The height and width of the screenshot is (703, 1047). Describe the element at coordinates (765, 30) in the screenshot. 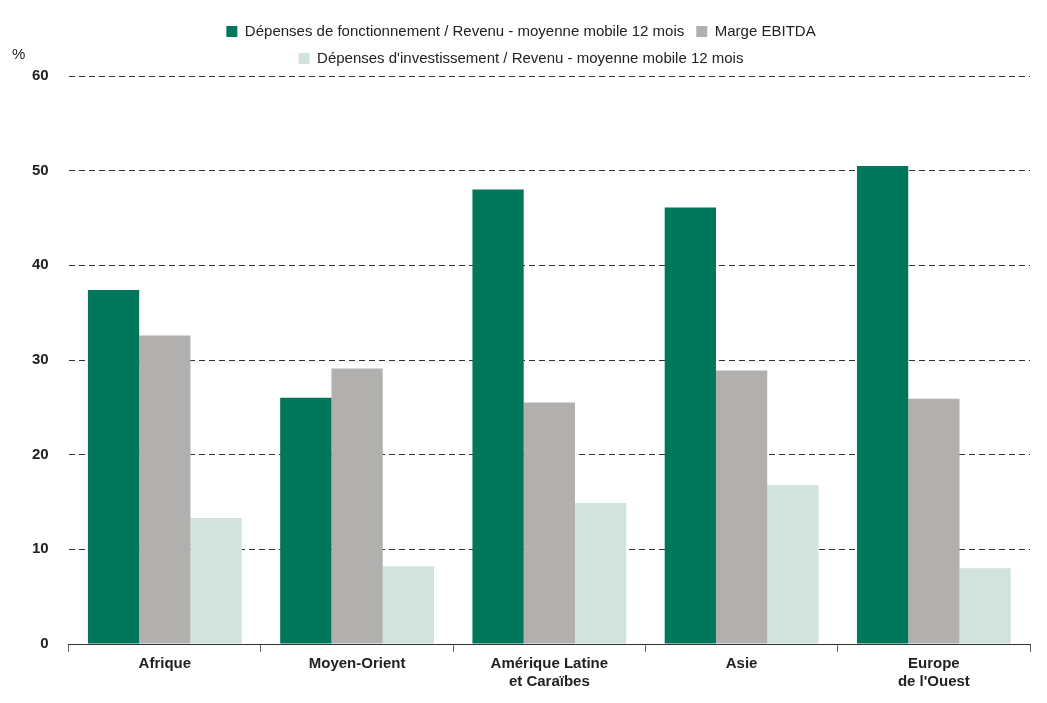

I see `legend-label: Marge EBITDA` at that location.